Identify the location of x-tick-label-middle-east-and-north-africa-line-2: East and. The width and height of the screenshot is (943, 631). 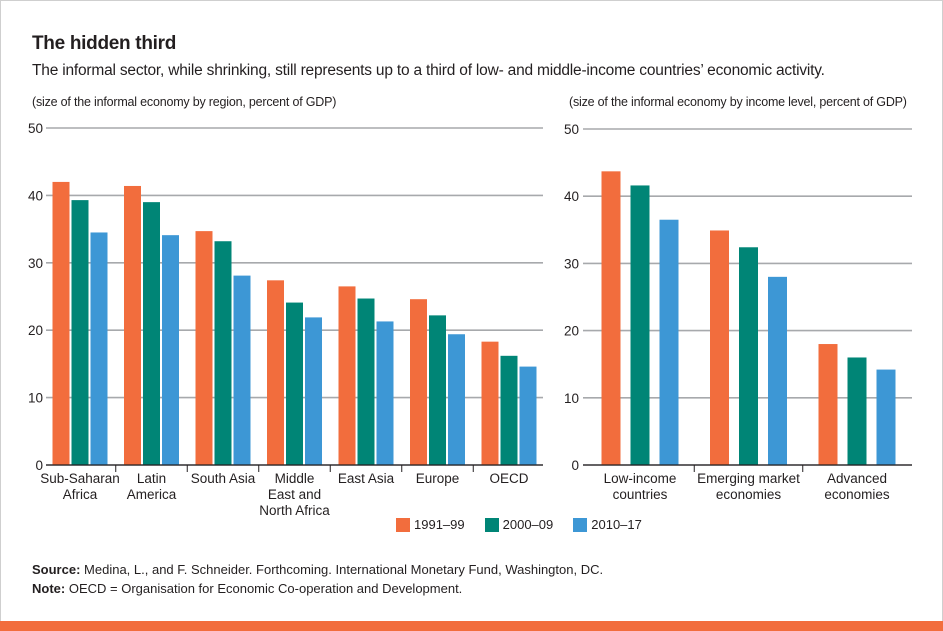
(294, 494).